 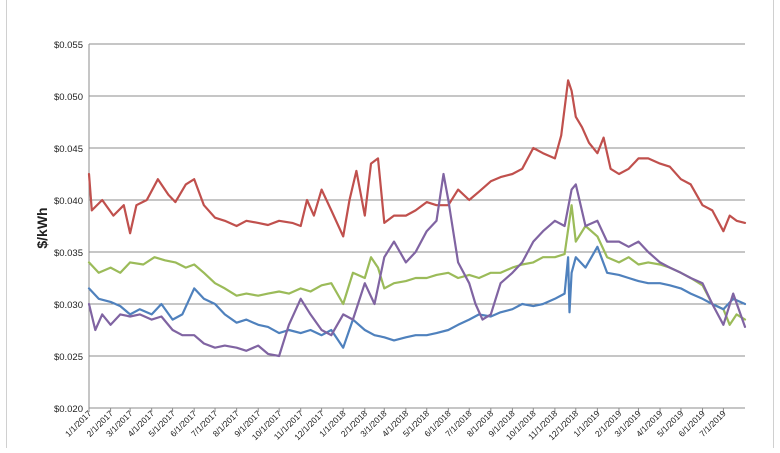 What do you see at coordinates (68, 357) in the screenshot?
I see `y-tick-label: $0.025` at bounding box center [68, 357].